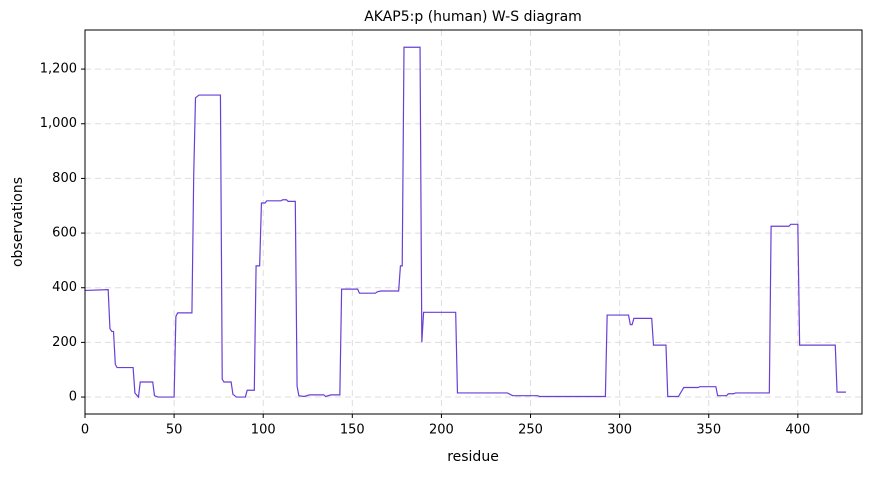 This screenshot has height=478, width=869. What do you see at coordinates (64, 342) in the screenshot?
I see `y-tick-label: 200` at bounding box center [64, 342].